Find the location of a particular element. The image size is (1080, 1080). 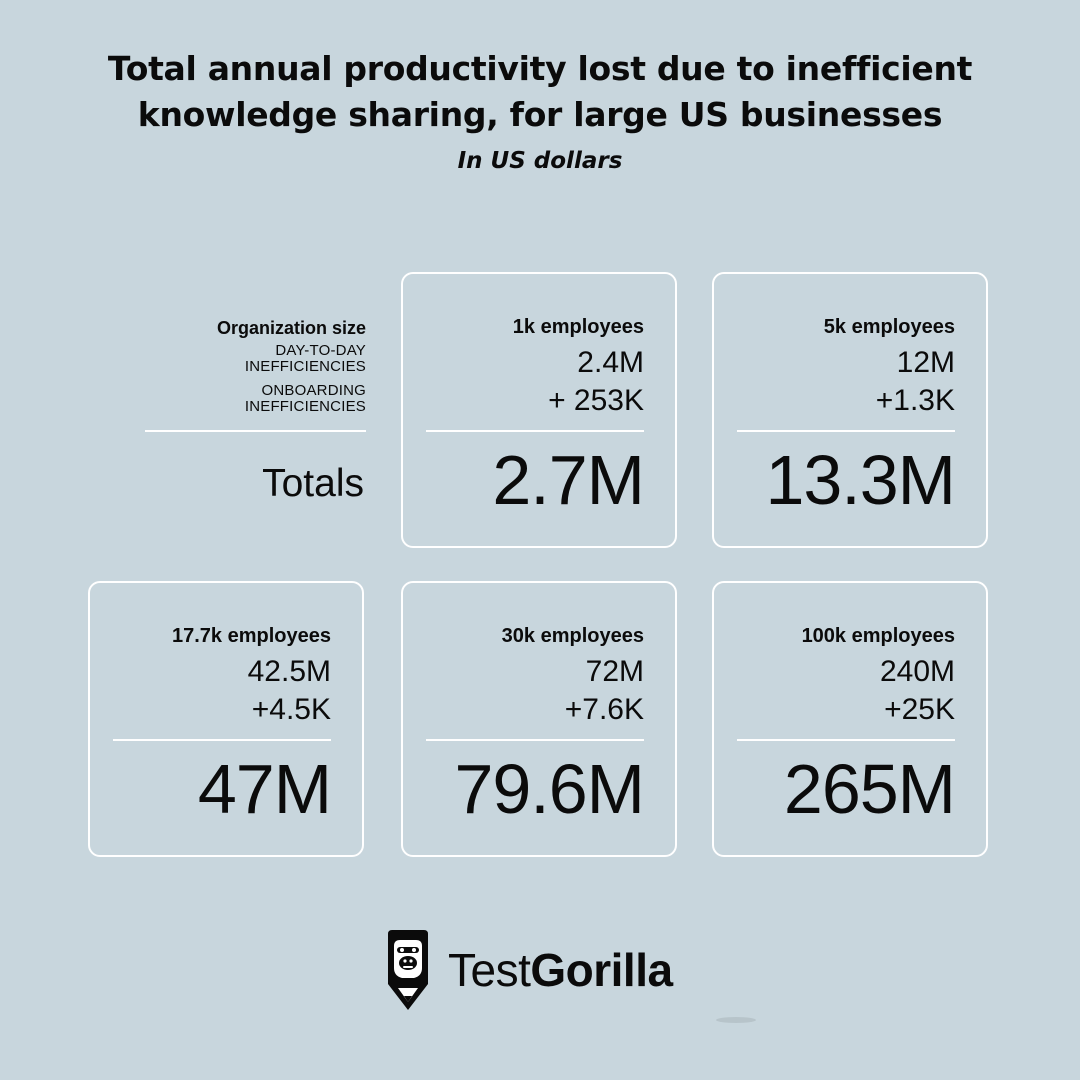

card-size: 17.7k employees is located at coordinates (251, 636).